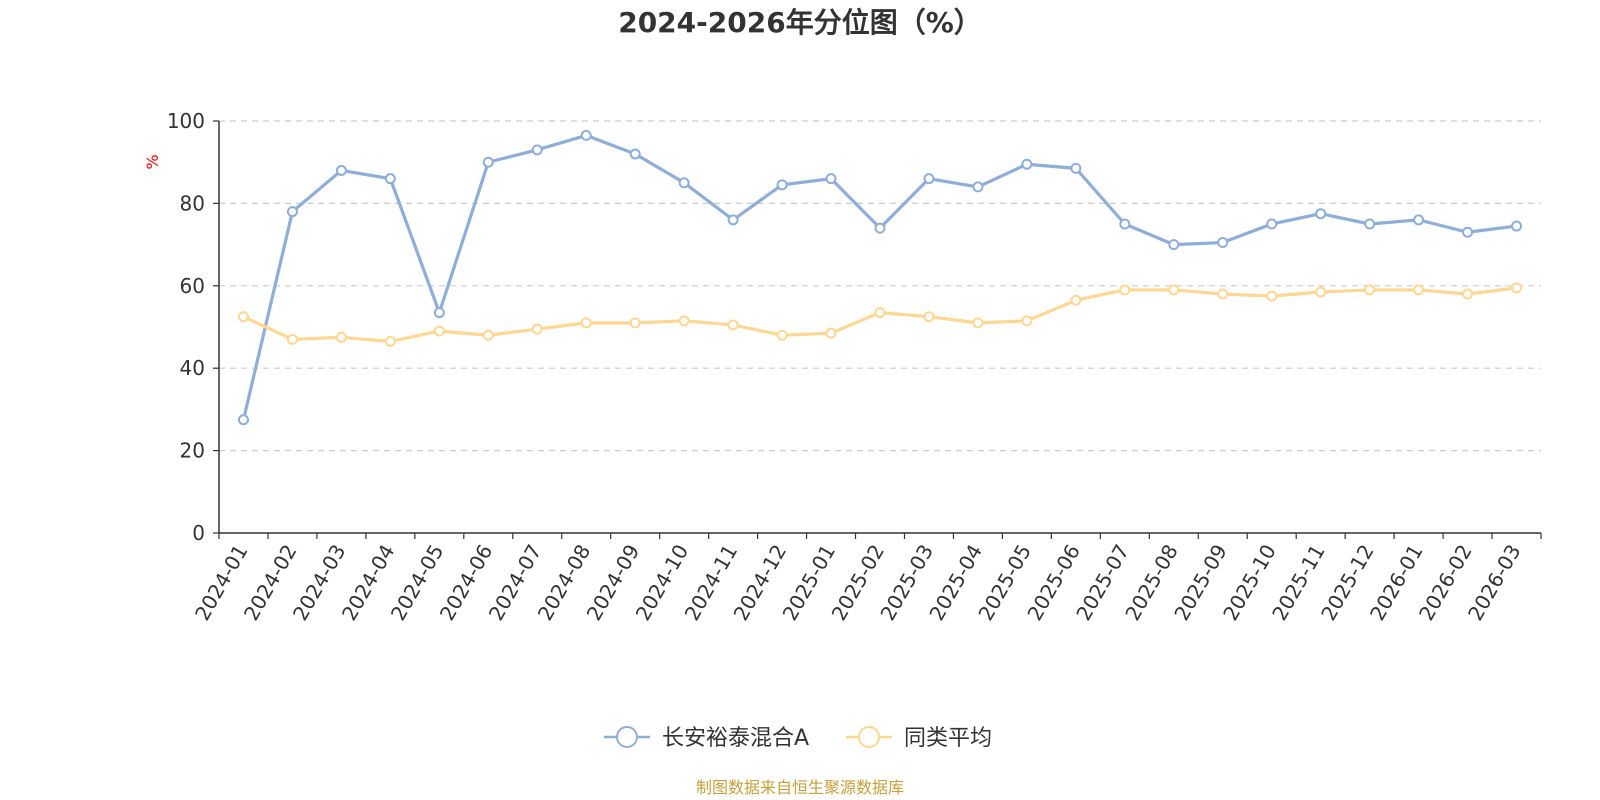  I want to click on legend-label-series-2: 同类平均, so click(948, 738).